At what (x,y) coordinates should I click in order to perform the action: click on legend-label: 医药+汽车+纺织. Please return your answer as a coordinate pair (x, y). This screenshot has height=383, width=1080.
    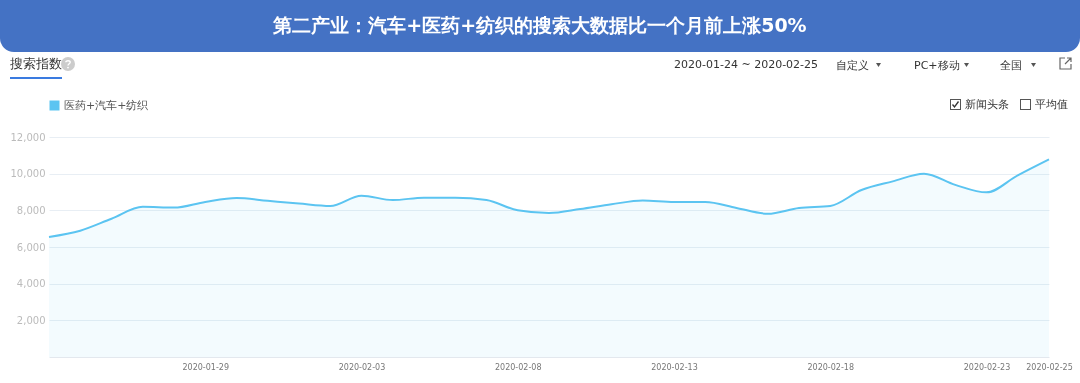
    Looking at the image, I should click on (106, 105).